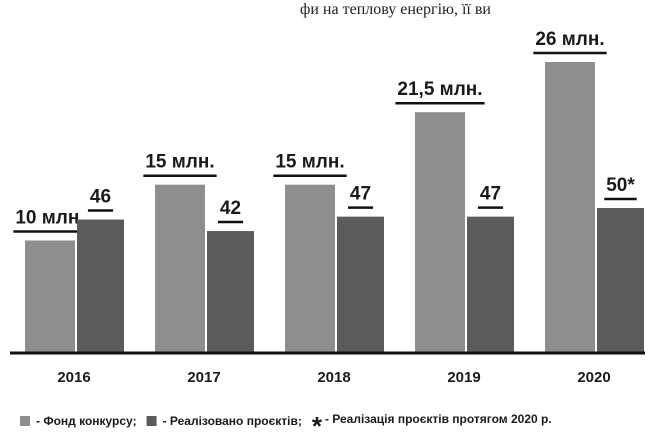 The width and height of the screenshot is (667, 436). I want to click on x-tick-label: 2020, so click(593, 377).